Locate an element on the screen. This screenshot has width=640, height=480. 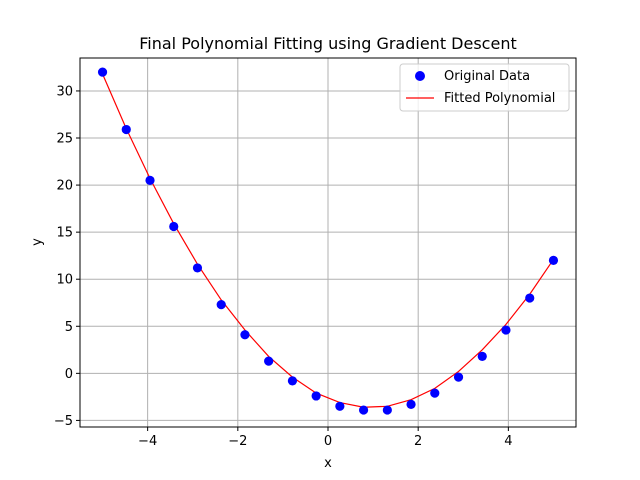
y-tick-label: −5 is located at coordinates (63, 421).